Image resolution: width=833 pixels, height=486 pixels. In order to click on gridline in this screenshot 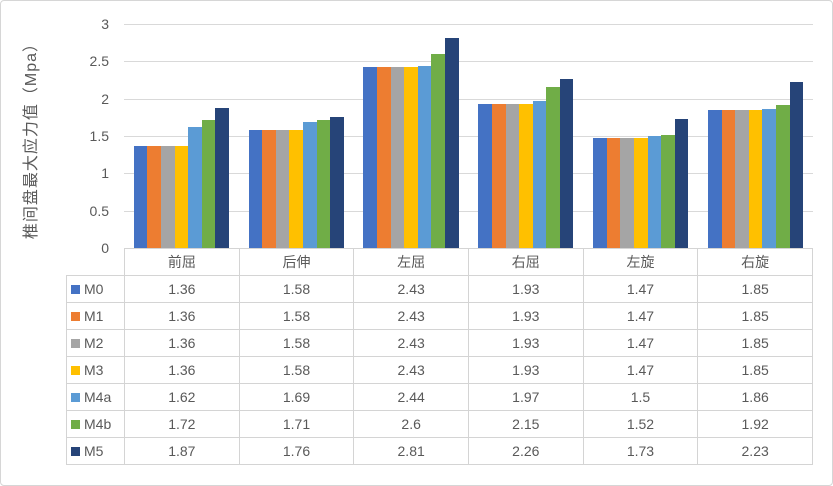, I will do `click(468, 99)`.